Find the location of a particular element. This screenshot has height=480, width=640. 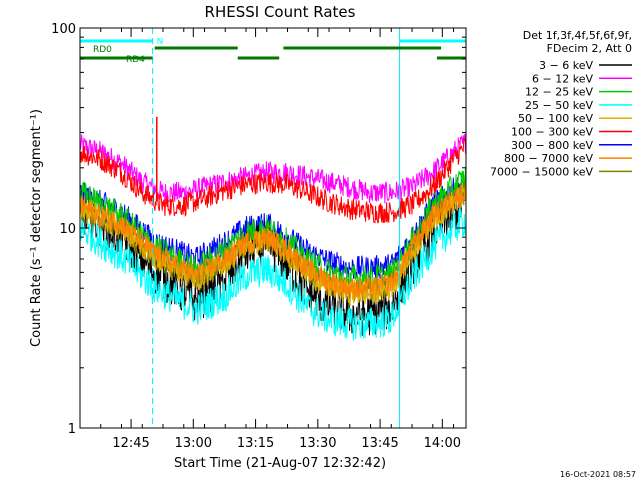

y-tick-label-1: 10 is located at coordinates (67, 229).